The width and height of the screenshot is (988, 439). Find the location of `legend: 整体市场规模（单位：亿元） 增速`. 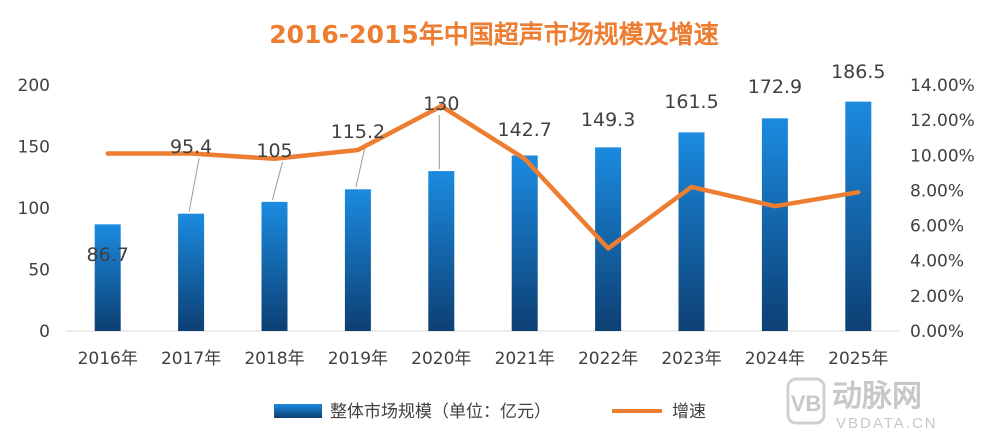

legend: 整体市场规模（单位：亿元） 增速 is located at coordinates (490, 412).